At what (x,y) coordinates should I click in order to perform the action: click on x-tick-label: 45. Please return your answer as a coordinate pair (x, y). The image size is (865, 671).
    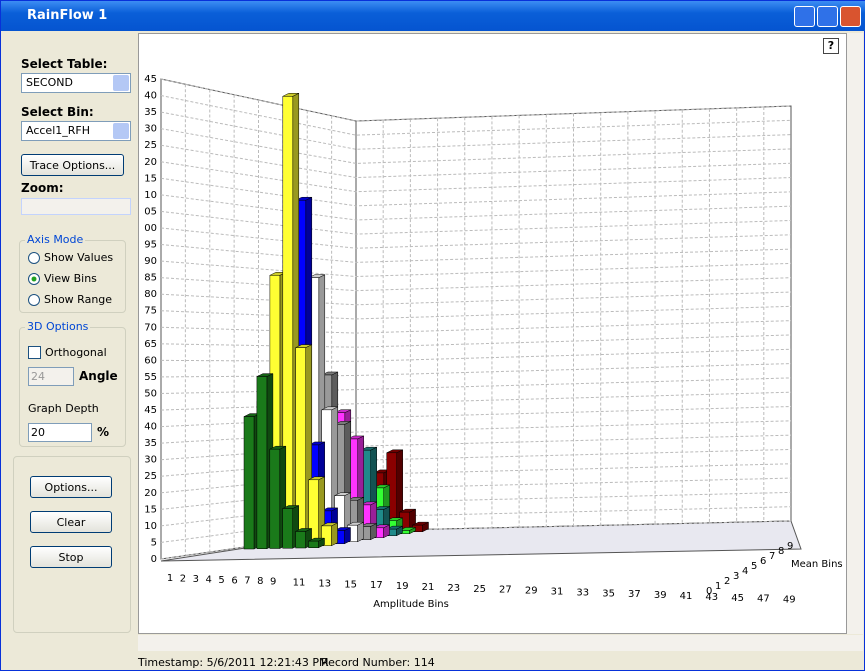
    Looking at the image, I should click on (737, 598).